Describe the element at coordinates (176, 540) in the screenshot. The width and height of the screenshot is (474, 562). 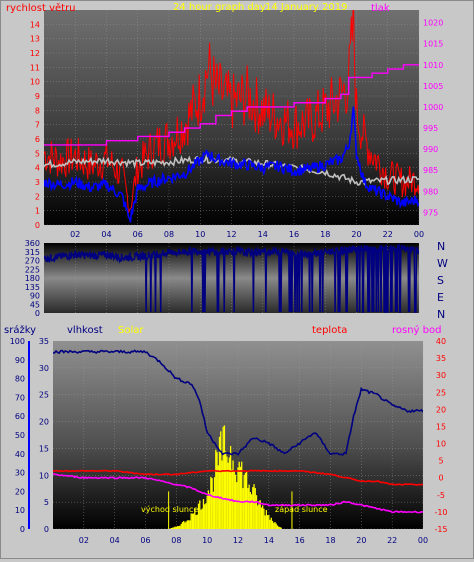
I see `bottom-x-tick-label: 08` at that location.